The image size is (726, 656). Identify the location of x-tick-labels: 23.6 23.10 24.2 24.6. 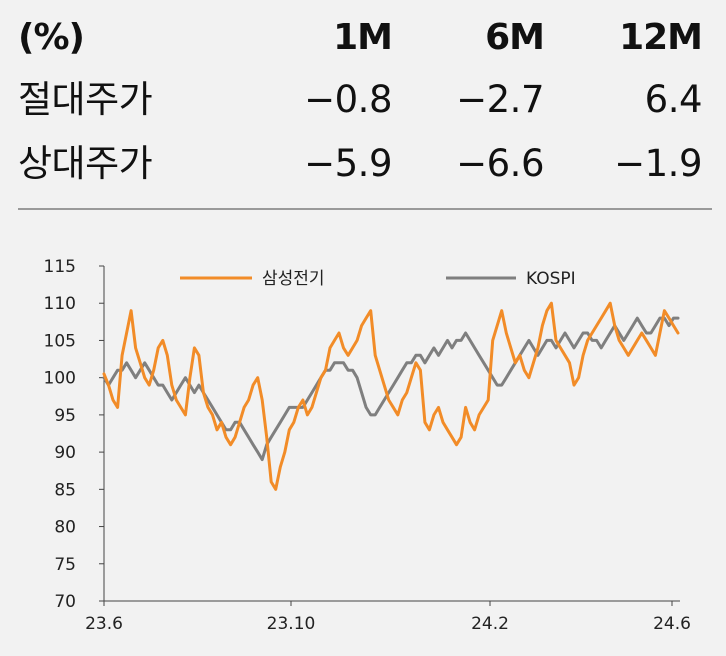
(388, 617).